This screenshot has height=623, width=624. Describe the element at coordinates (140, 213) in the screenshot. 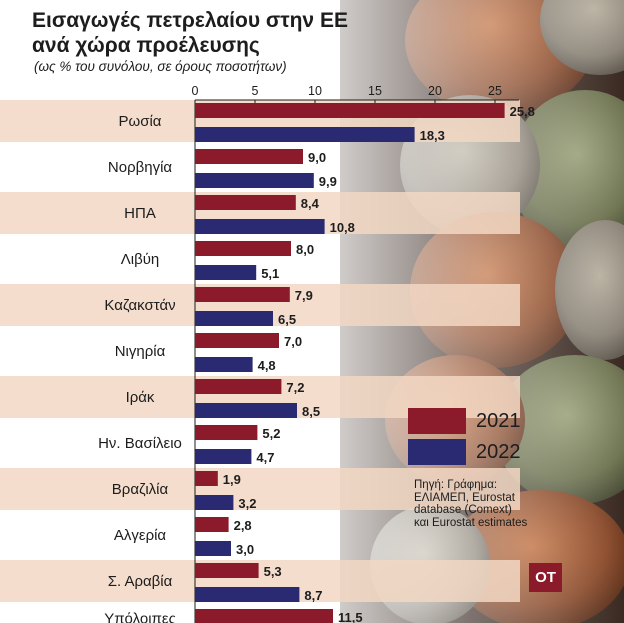

I see `category-label: ΗΠΑ` at that location.